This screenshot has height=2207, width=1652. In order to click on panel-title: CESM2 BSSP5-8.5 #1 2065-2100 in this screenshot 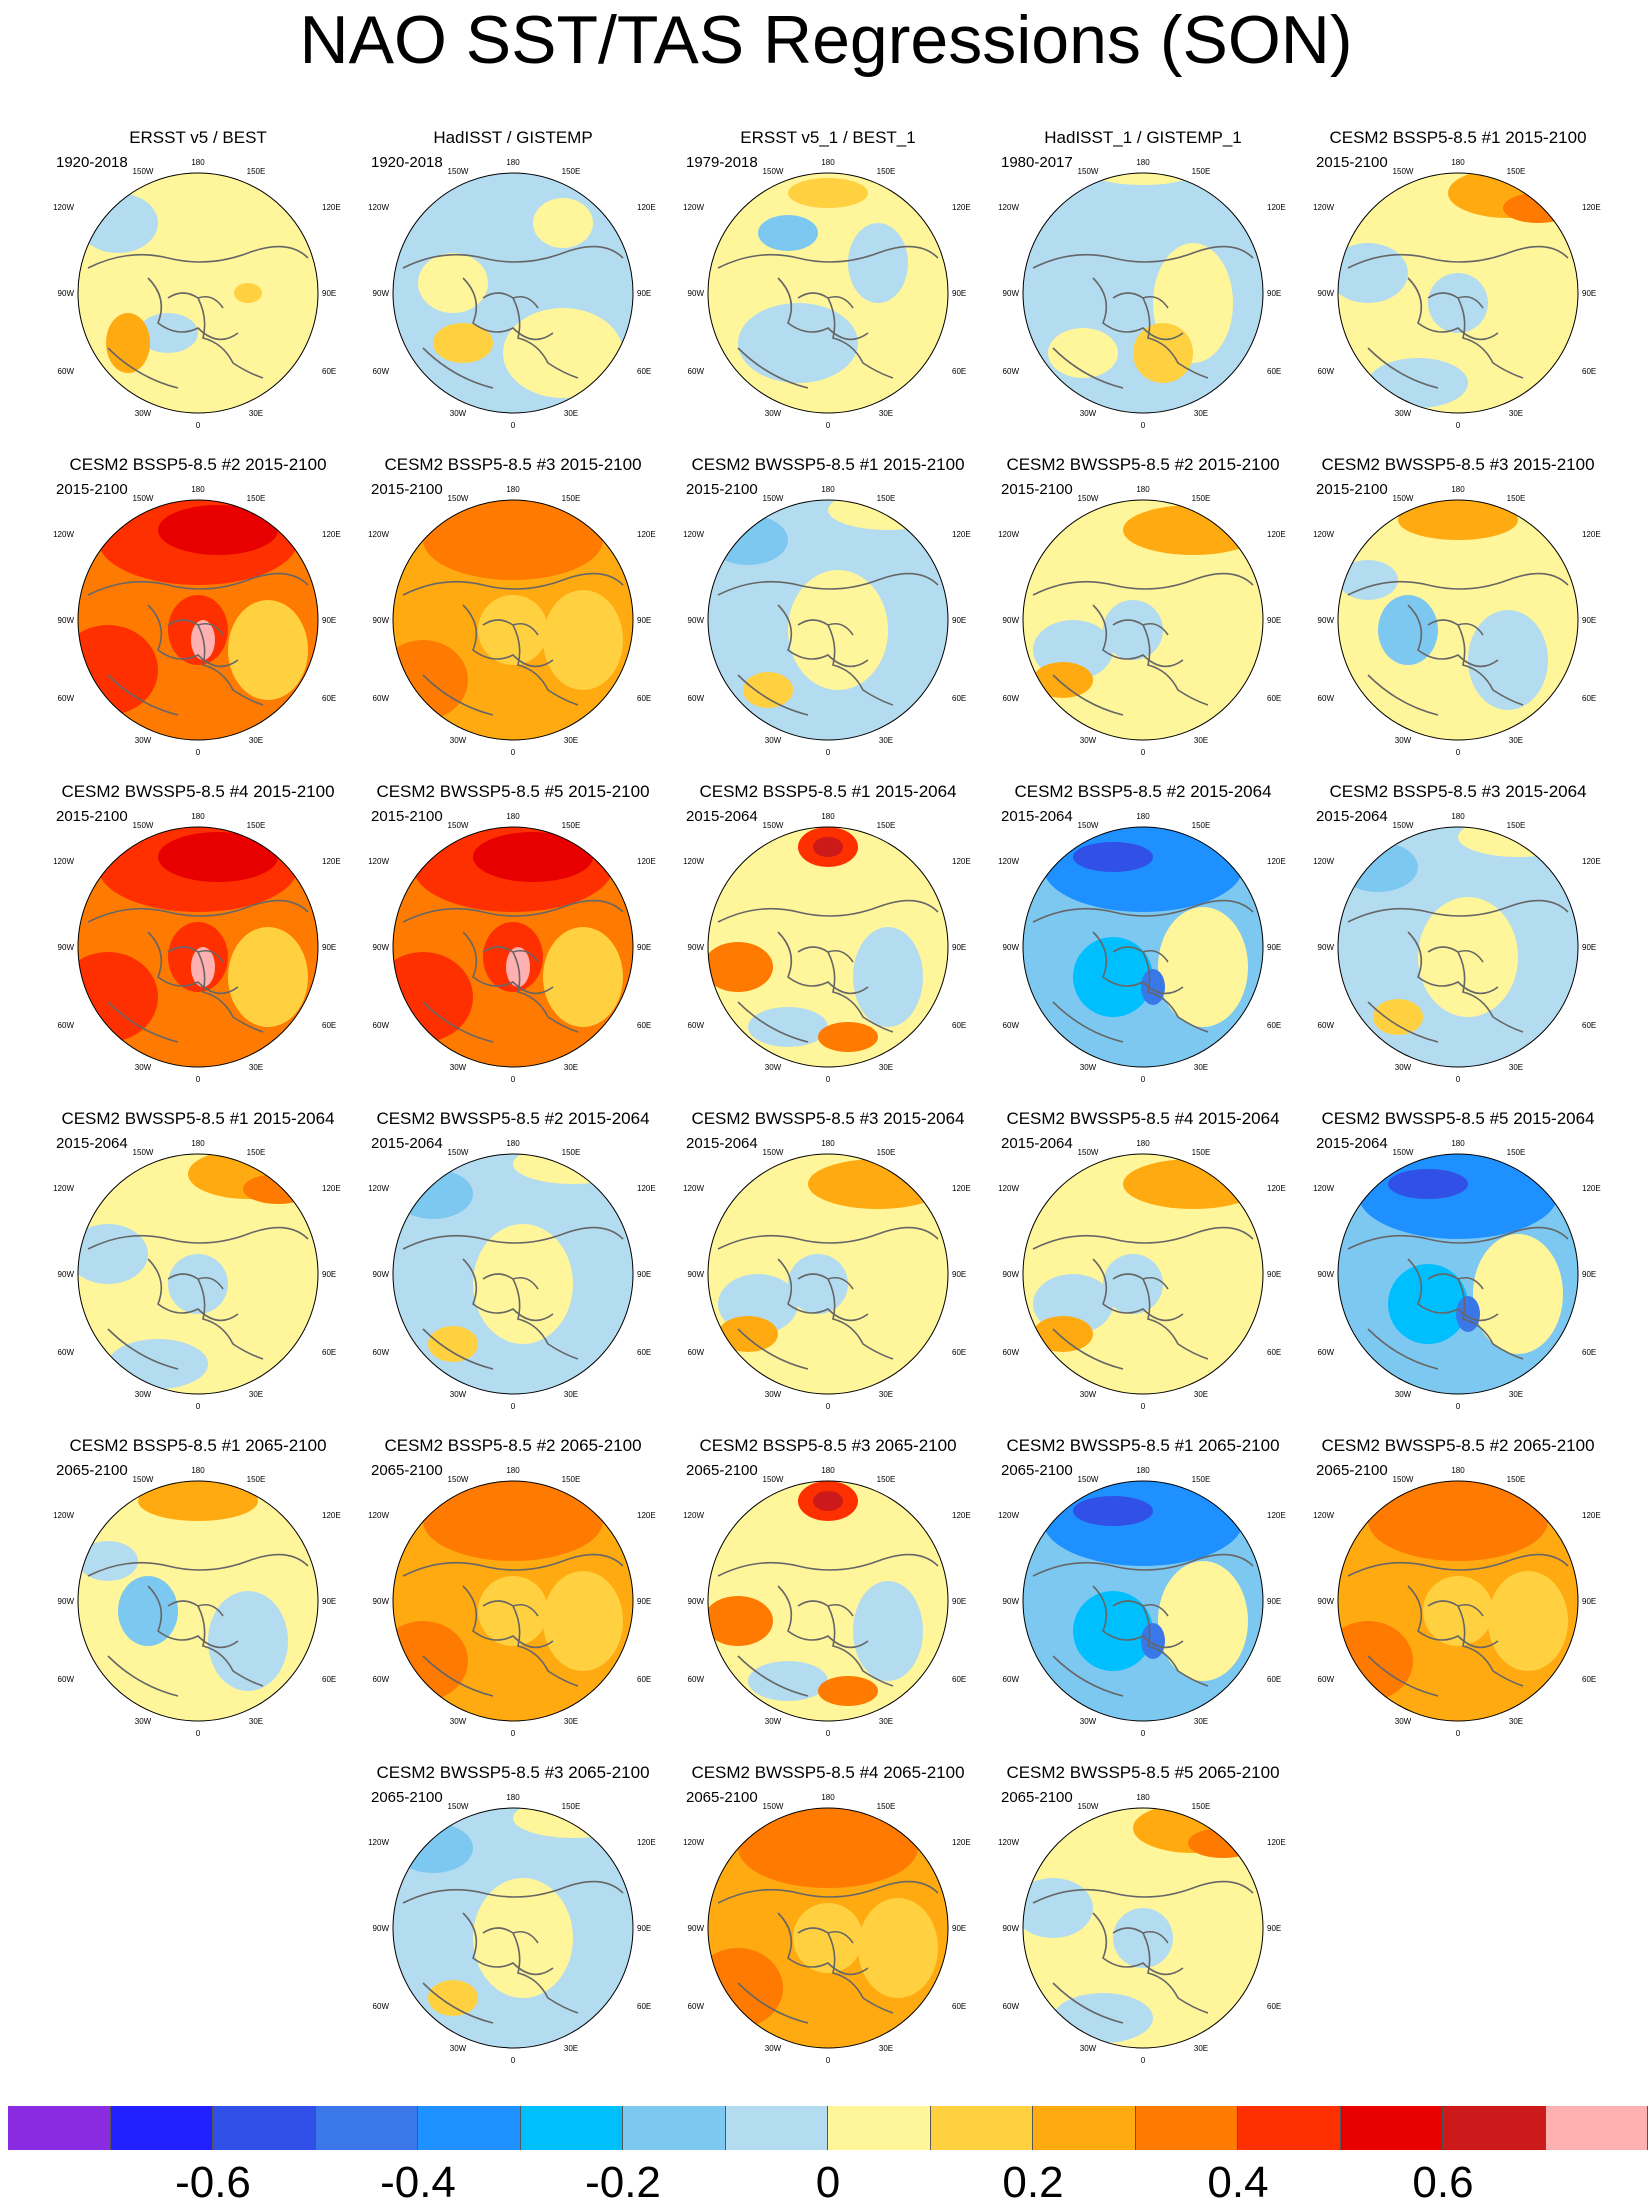, I will do `click(198, 1445)`.